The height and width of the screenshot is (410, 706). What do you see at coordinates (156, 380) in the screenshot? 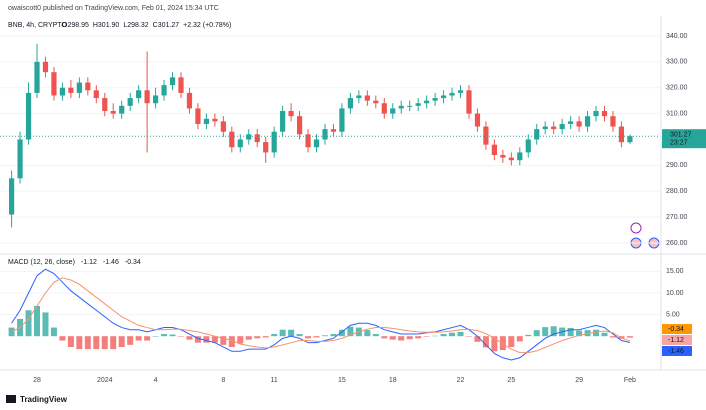
I see `x-tick-label: 4` at bounding box center [156, 380].